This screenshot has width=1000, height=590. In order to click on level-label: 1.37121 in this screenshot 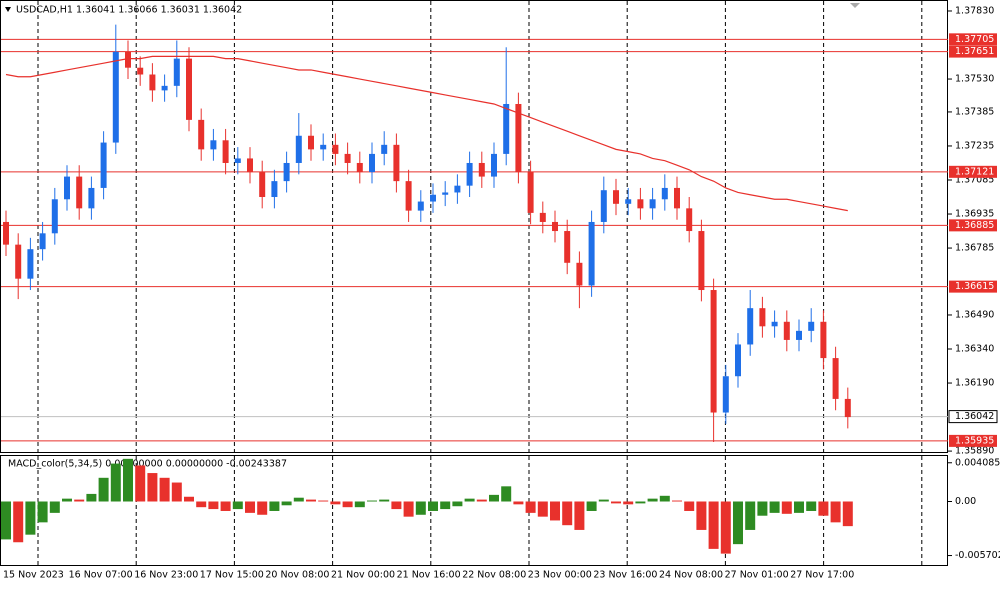, I will do `click(974, 171)`.